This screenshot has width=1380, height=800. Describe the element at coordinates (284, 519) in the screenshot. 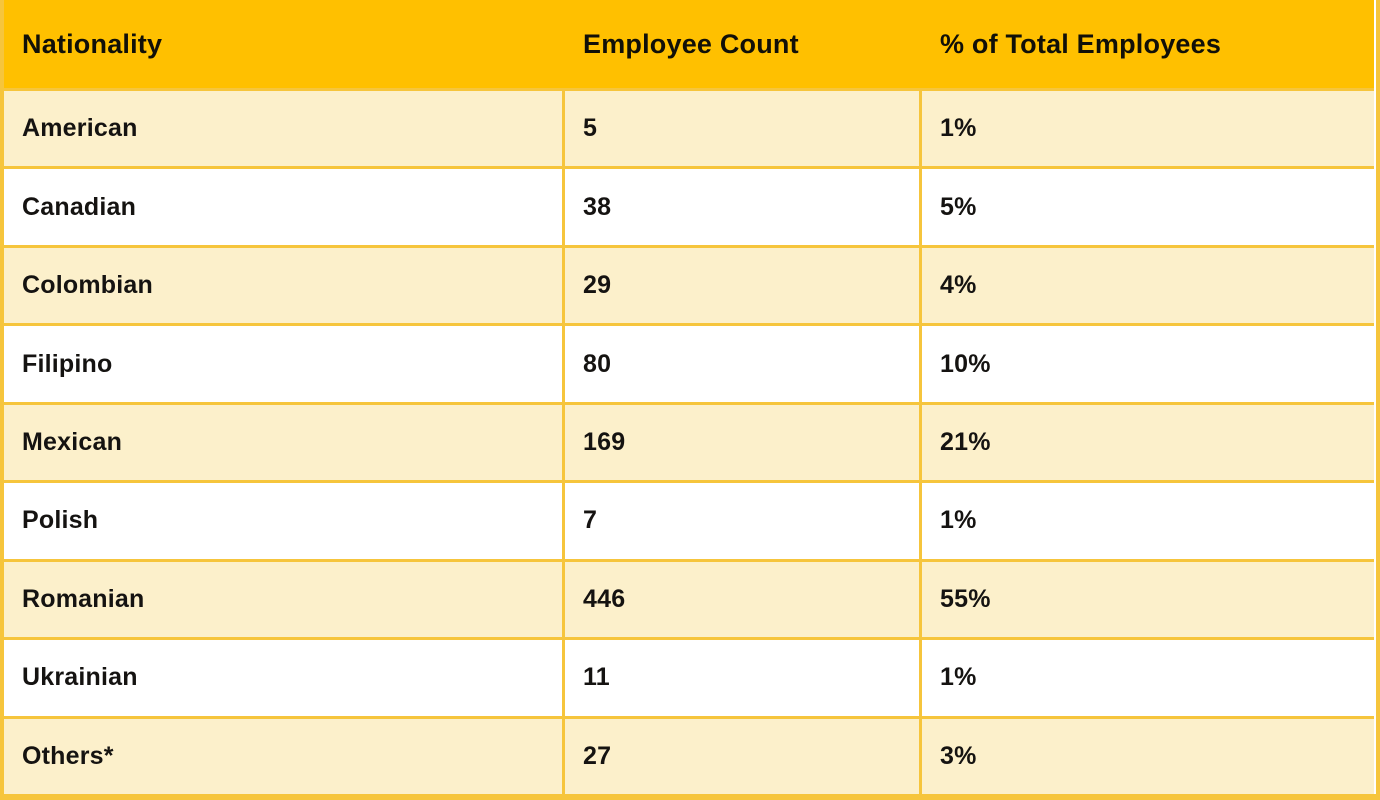

I see `cell-nationality-polish: Polish` at that location.